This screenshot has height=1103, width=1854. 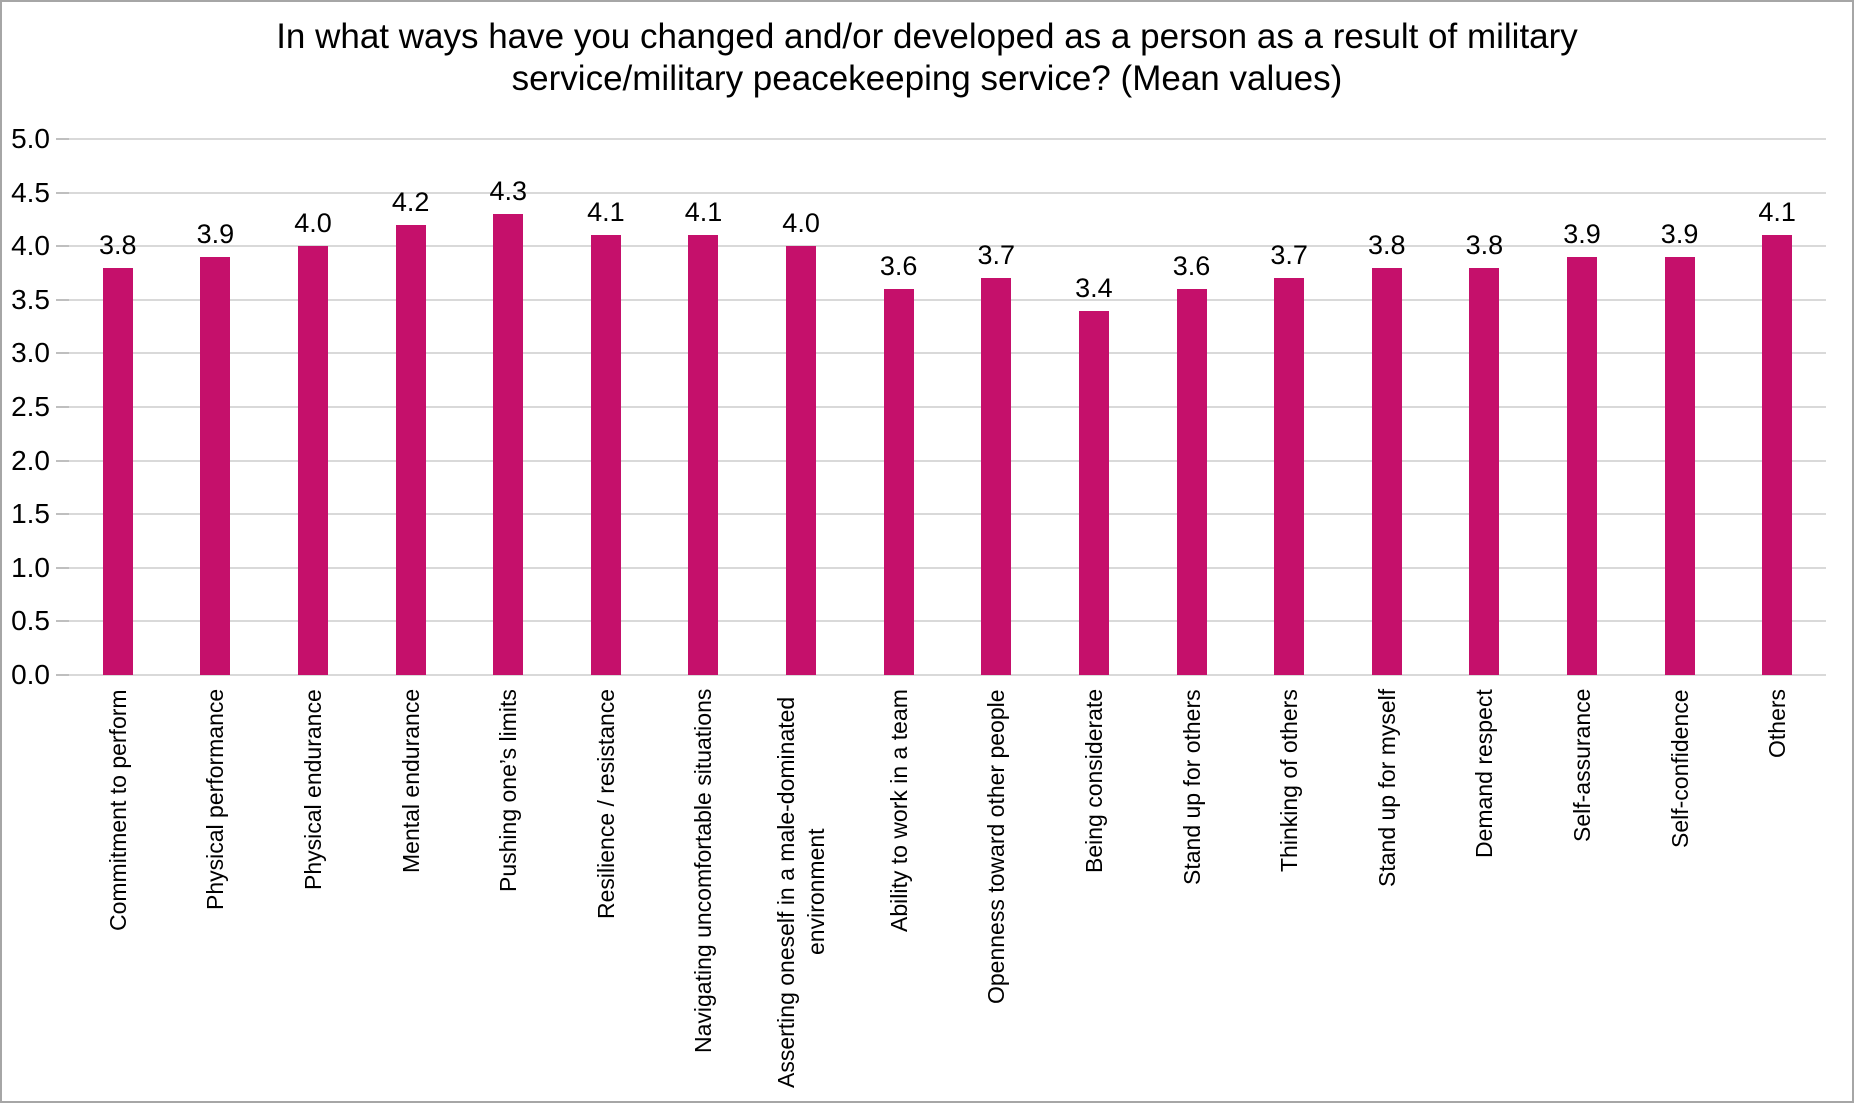 I want to click on x-axis-label: Self-assurance, so click(x=1581, y=766).